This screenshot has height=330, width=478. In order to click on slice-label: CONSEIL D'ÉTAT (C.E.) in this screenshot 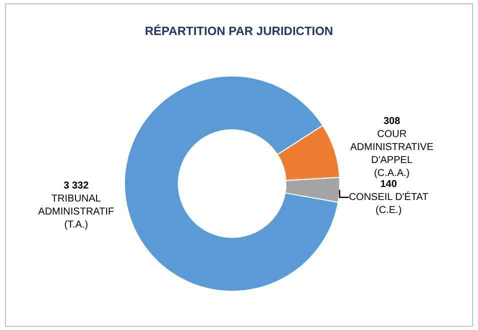, I will do `click(388, 203)`.